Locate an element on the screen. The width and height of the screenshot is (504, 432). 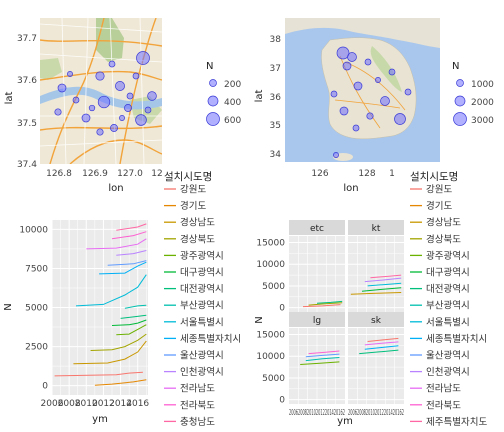
line-chart-x-tick: 2012 is located at coordinates (103, 404).